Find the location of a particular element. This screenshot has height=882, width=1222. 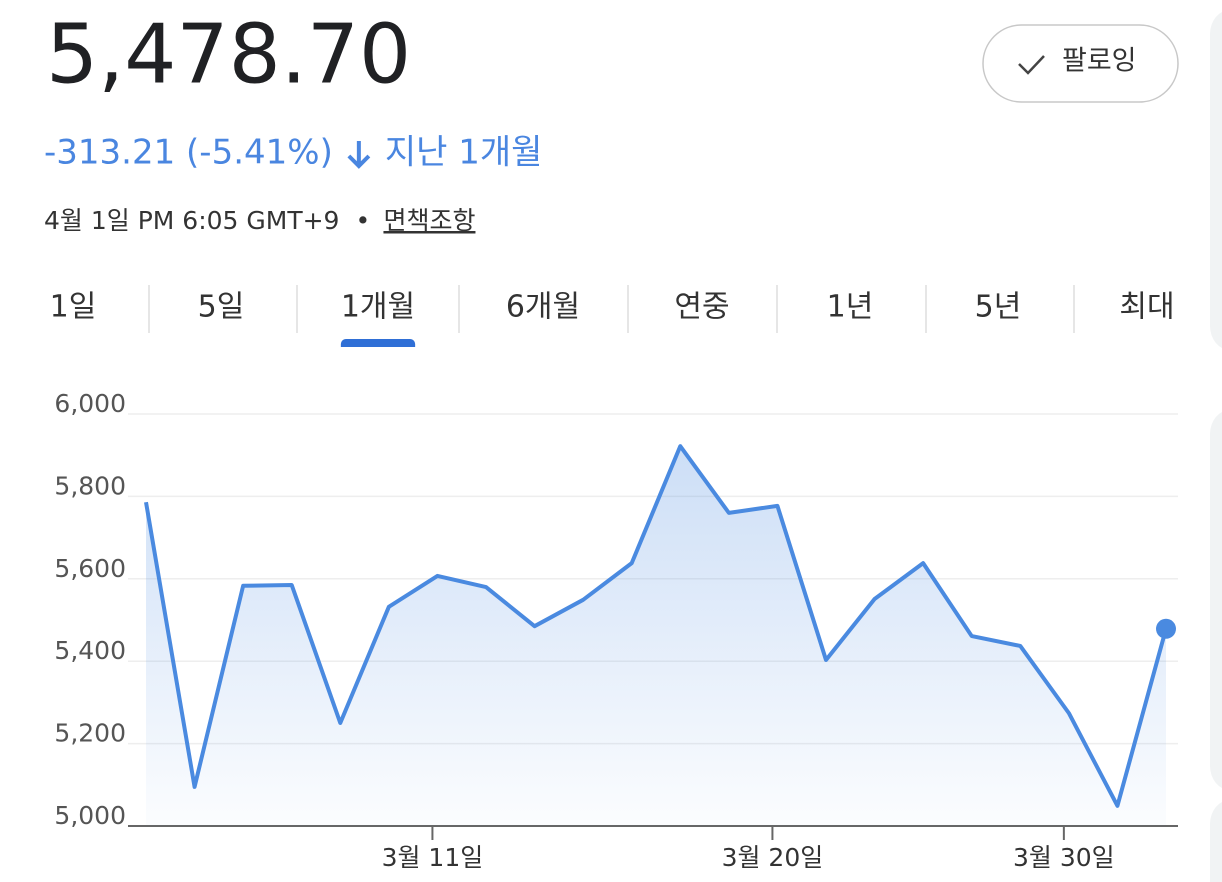

period: 지난 1개월 is located at coordinates (464, 153).